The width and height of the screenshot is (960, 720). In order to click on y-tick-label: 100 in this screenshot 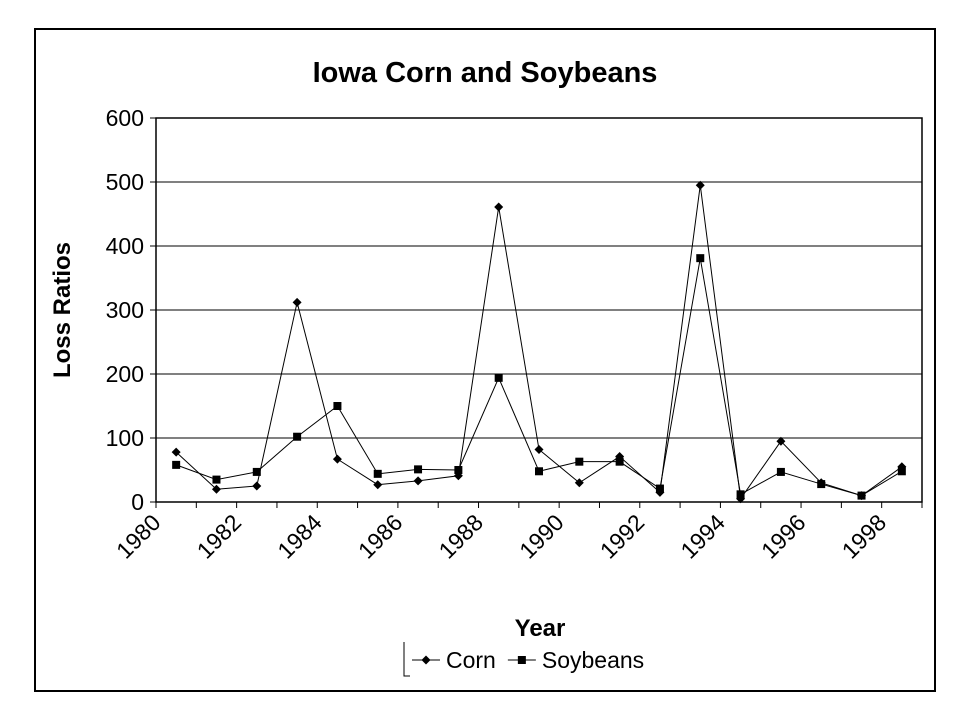, I will do `click(125, 438)`.